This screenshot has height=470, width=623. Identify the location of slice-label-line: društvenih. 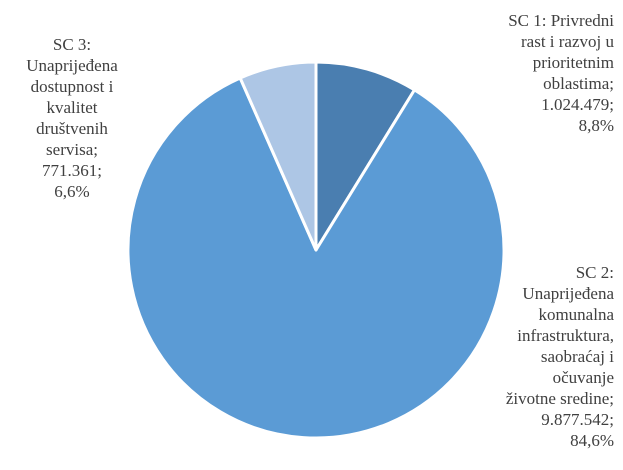
(72, 128).